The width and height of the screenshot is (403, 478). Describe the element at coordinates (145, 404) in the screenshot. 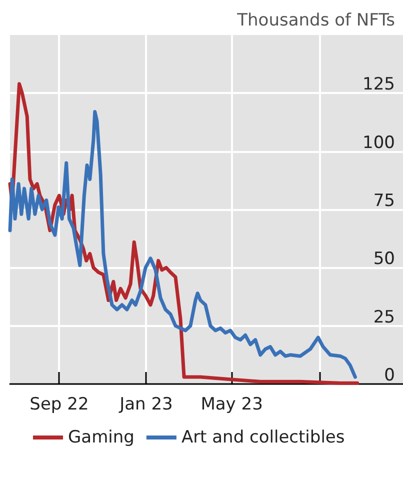

I see `x-tick-label: Jan 23` at that location.